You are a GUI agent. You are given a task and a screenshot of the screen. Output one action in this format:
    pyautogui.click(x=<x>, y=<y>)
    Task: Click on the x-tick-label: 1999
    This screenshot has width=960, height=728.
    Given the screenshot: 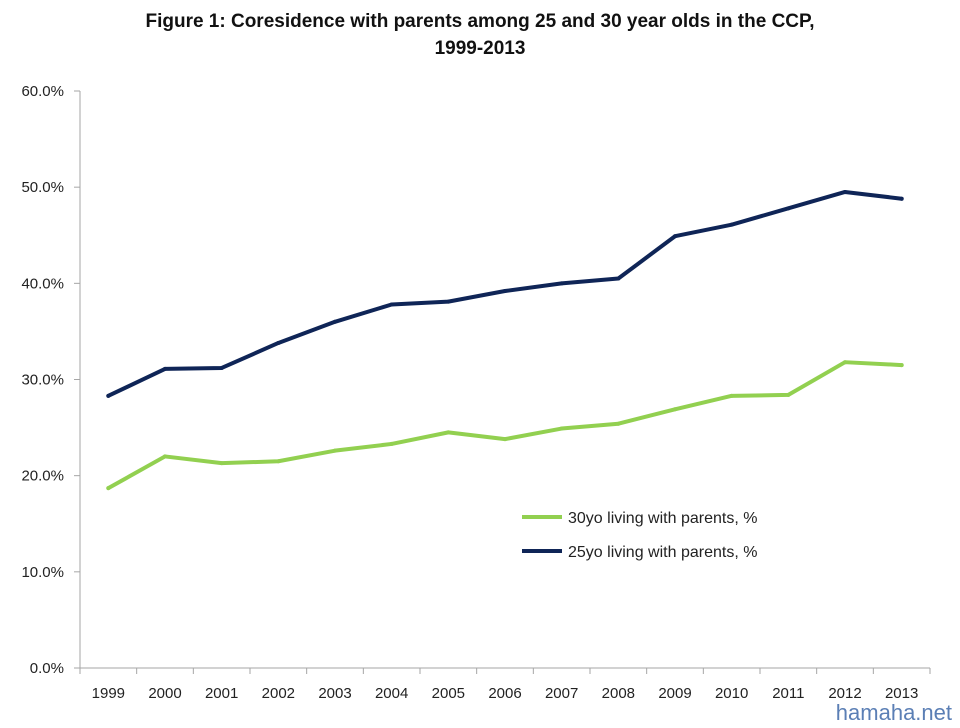 What is the action you would take?
    pyautogui.click(x=108, y=693)
    